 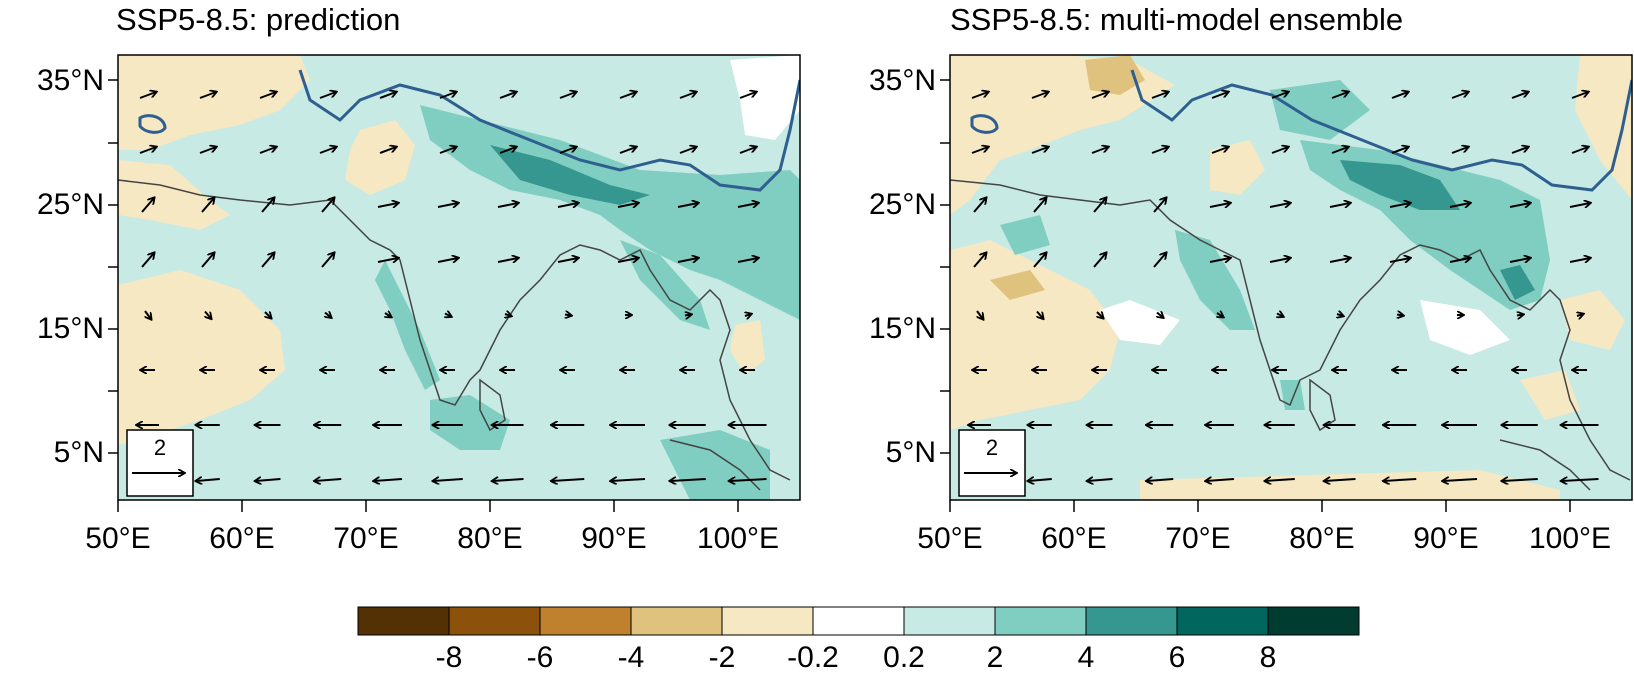 I want to click on panel-title-prediction: SSP5-8.5: prediction, so click(x=258, y=19).